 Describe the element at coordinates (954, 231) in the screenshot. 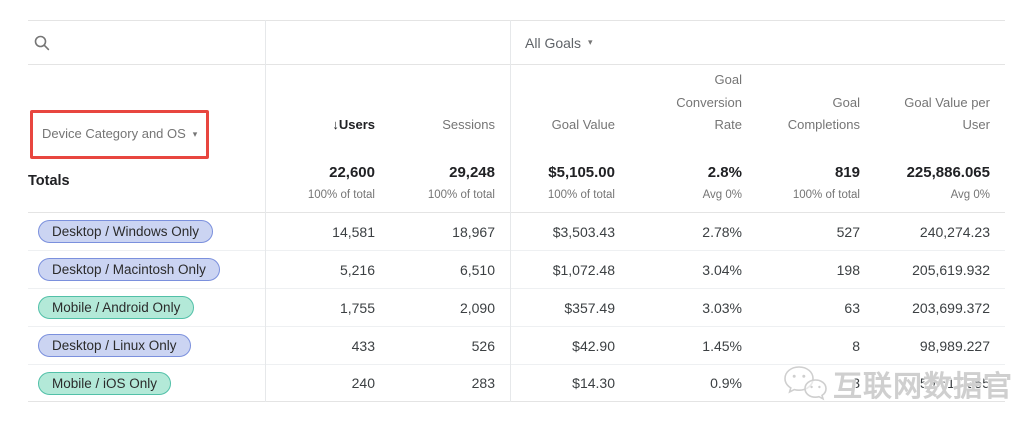

I see `goal-value-per-user-value: 240,274.23` at that location.